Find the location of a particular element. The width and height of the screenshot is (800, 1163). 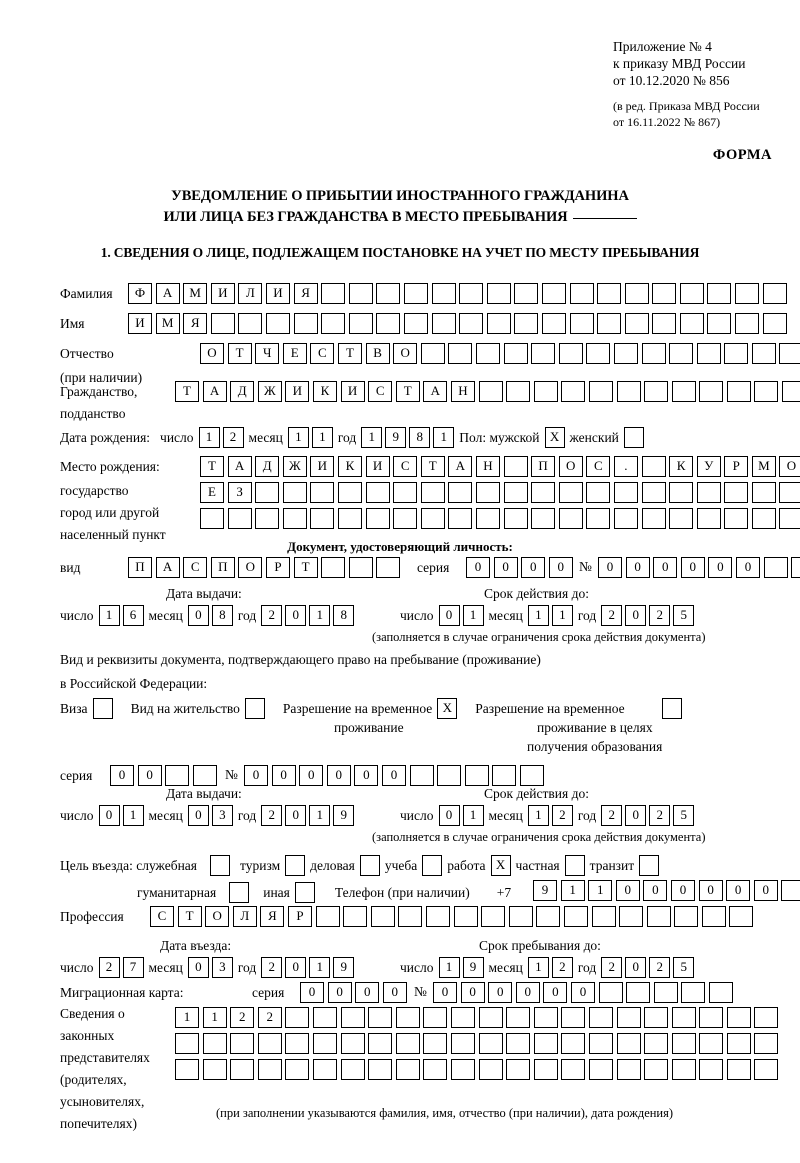

doc-issue-day-1: 1 is located at coordinates (109, 615).